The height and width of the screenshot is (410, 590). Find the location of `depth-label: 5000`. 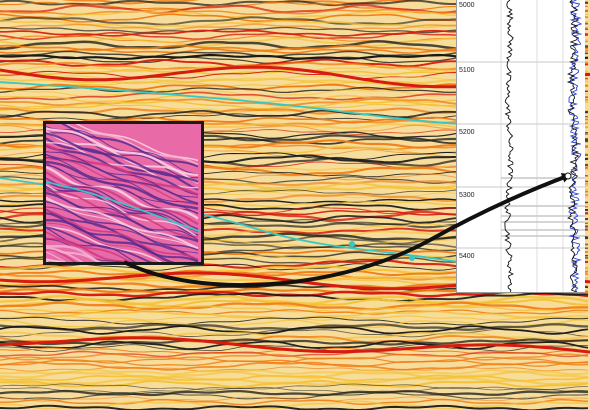

depth-label: 5000 is located at coordinates (467, 5).